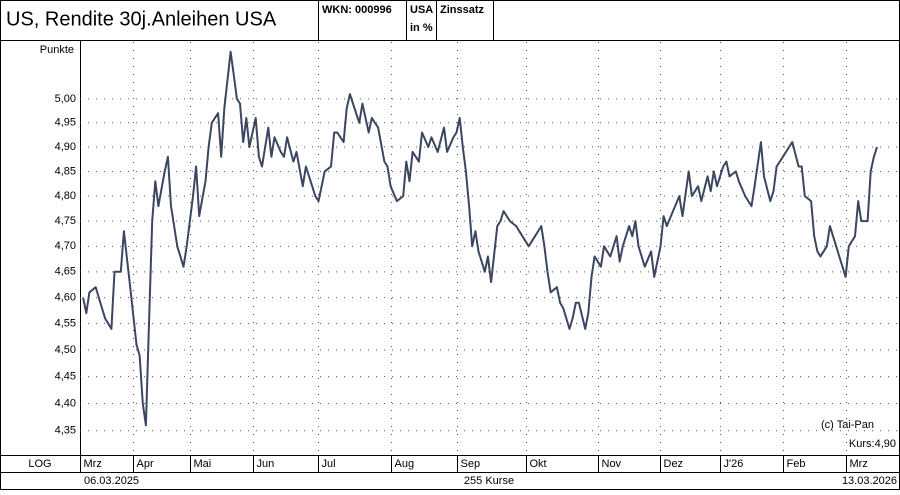  What do you see at coordinates (65, 297) in the screenshot?
I see `y-tick-label: 4,60` at bounding box center [65, 297].